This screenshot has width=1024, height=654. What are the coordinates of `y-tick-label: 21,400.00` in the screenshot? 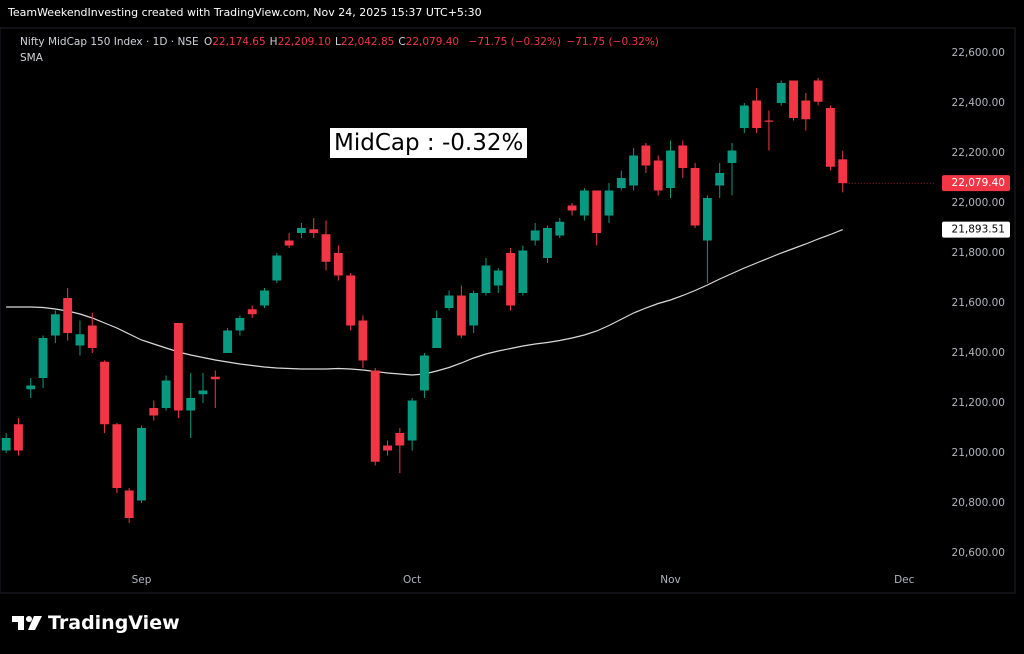 It's located at (978, 353).